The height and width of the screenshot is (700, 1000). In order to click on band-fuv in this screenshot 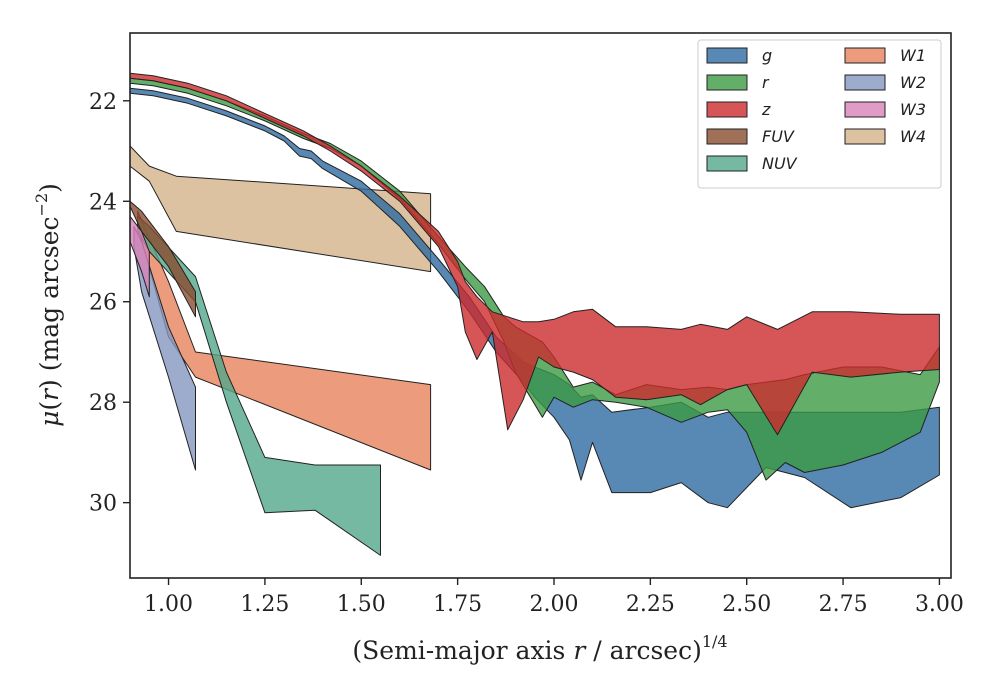, I will do `click(162, 259)`.